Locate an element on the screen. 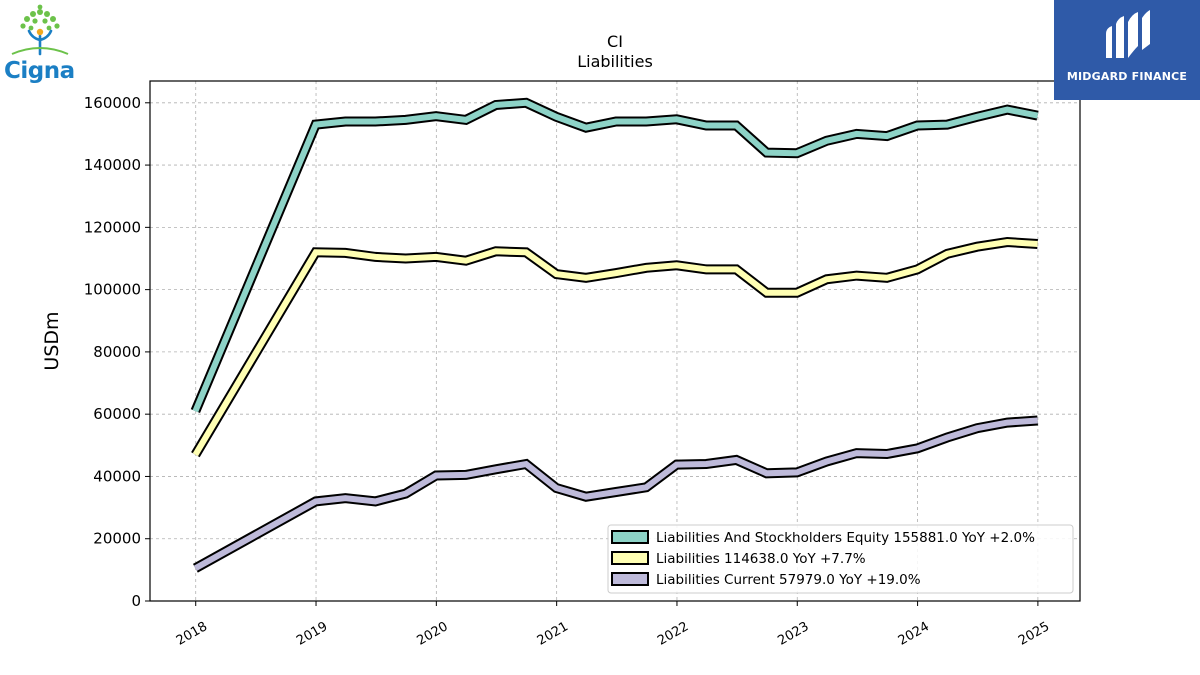 The image size is (1200, 675). legend-label: Liabilities Current 57979.0 YoY +19.0% is located at coordinates (788, 580).